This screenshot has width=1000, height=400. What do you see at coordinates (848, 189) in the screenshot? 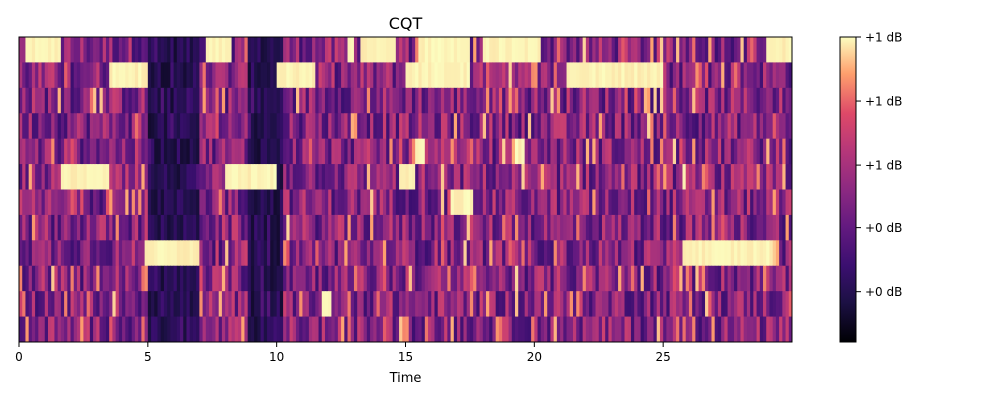
I see `colorbar` at bounding box center [848, 189].